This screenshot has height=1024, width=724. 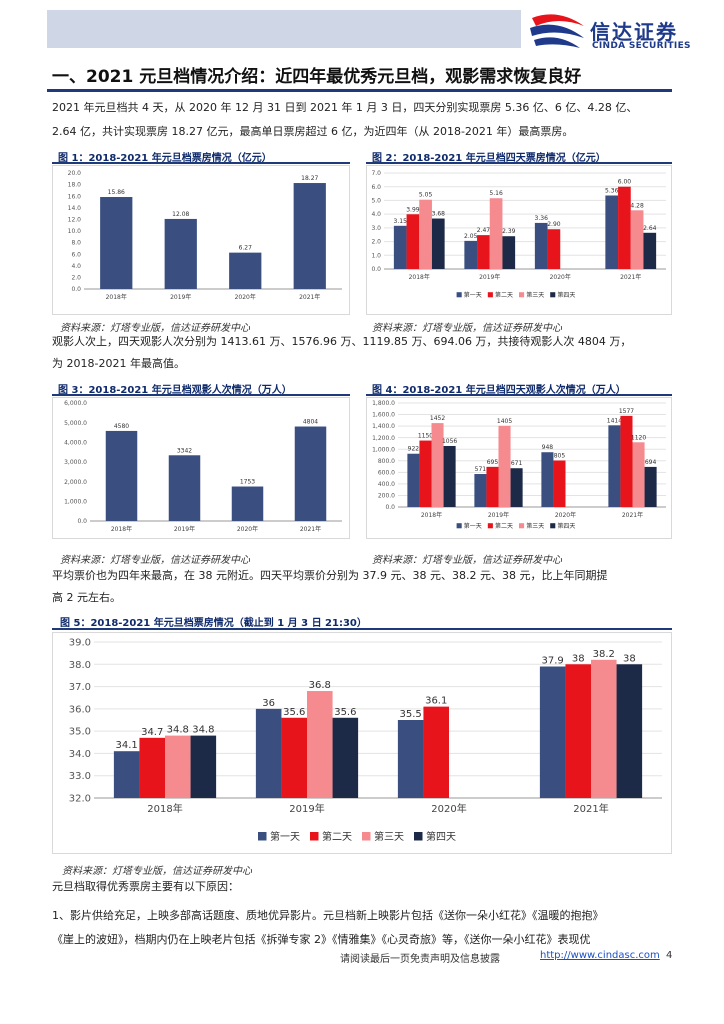 I want to click on figure-4-source: 资料来源：灯塔专业版，信达证券研发中心, so click(x=467, y=560).